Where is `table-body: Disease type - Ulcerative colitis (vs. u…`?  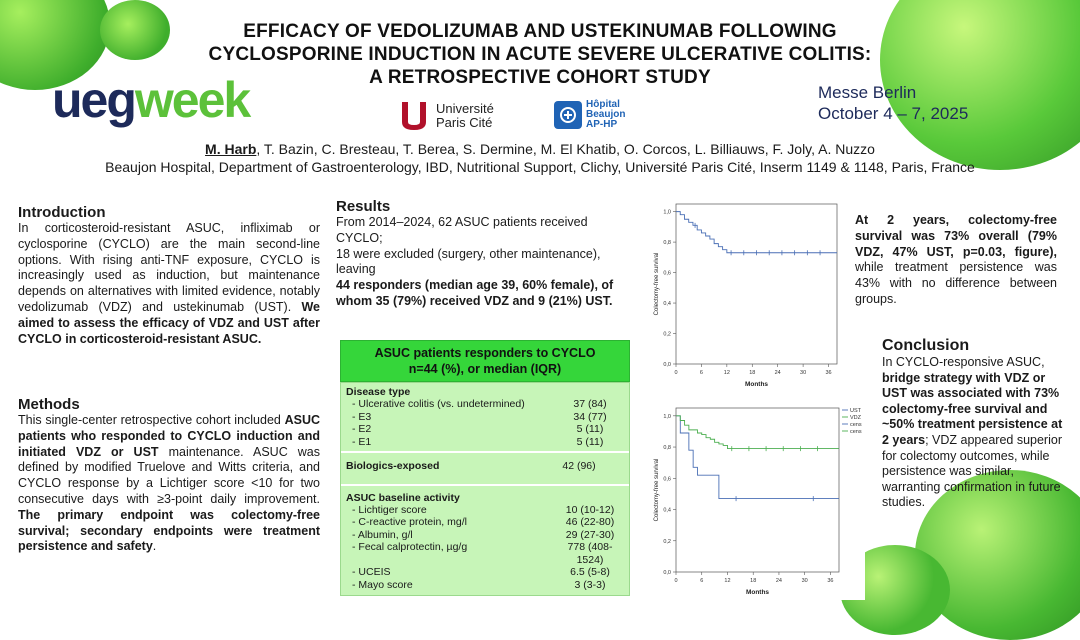 table-body: Disease type - Ulcerative colitis (vs. u… is located at coordinates (485, 489).